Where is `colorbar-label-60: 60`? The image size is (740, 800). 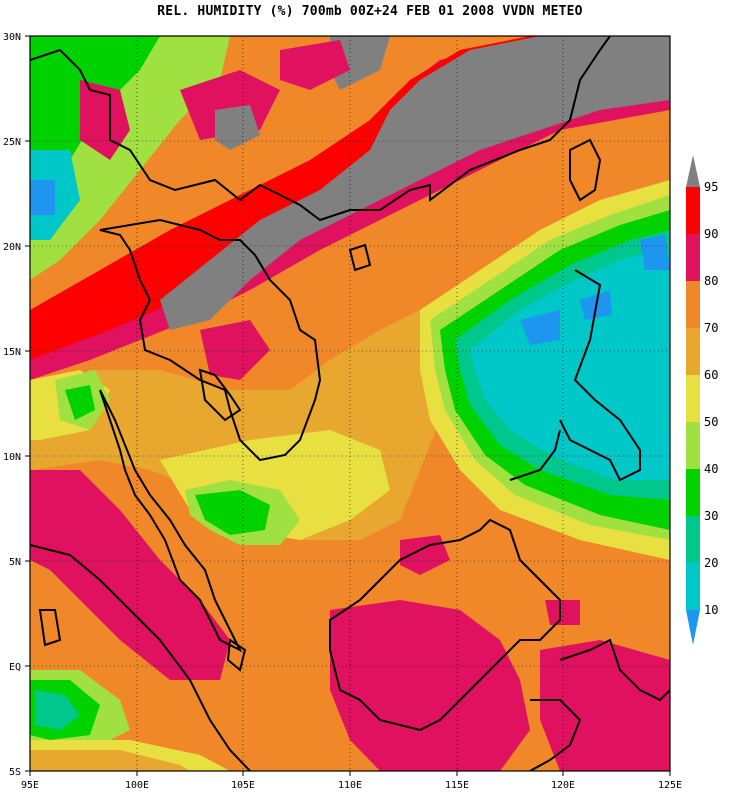 colorbar-label-60: 60 is located at coordinates (711, 375).